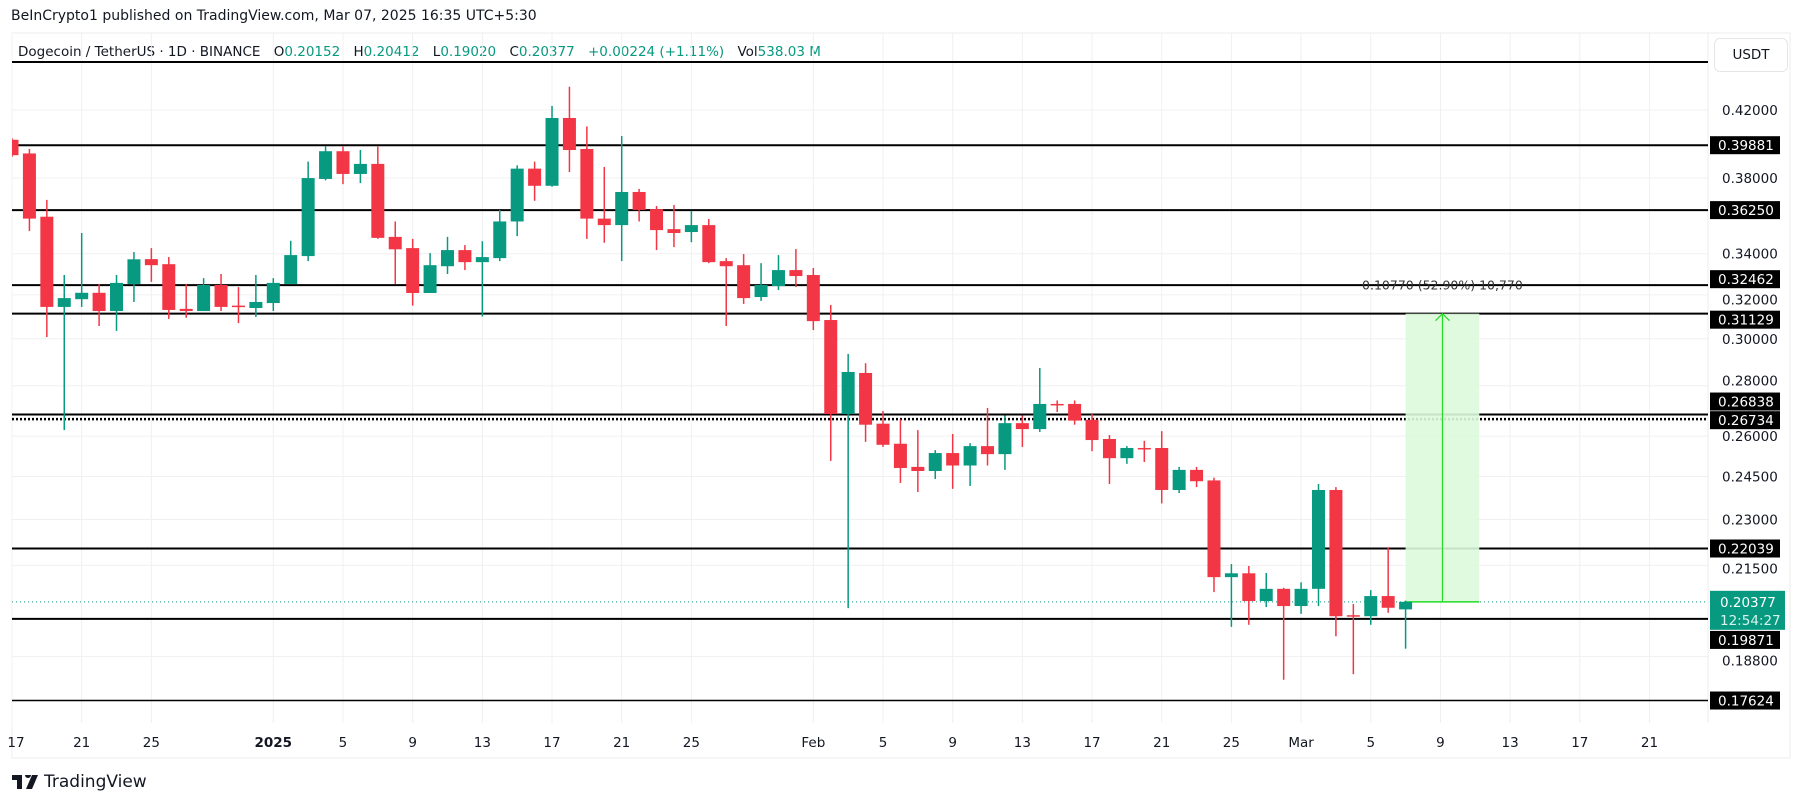 The width and height of the screenshot is (1804, 803). Describe the element at coordinates (436, 52) in the screenshot. I see `low-label: L` at that location.